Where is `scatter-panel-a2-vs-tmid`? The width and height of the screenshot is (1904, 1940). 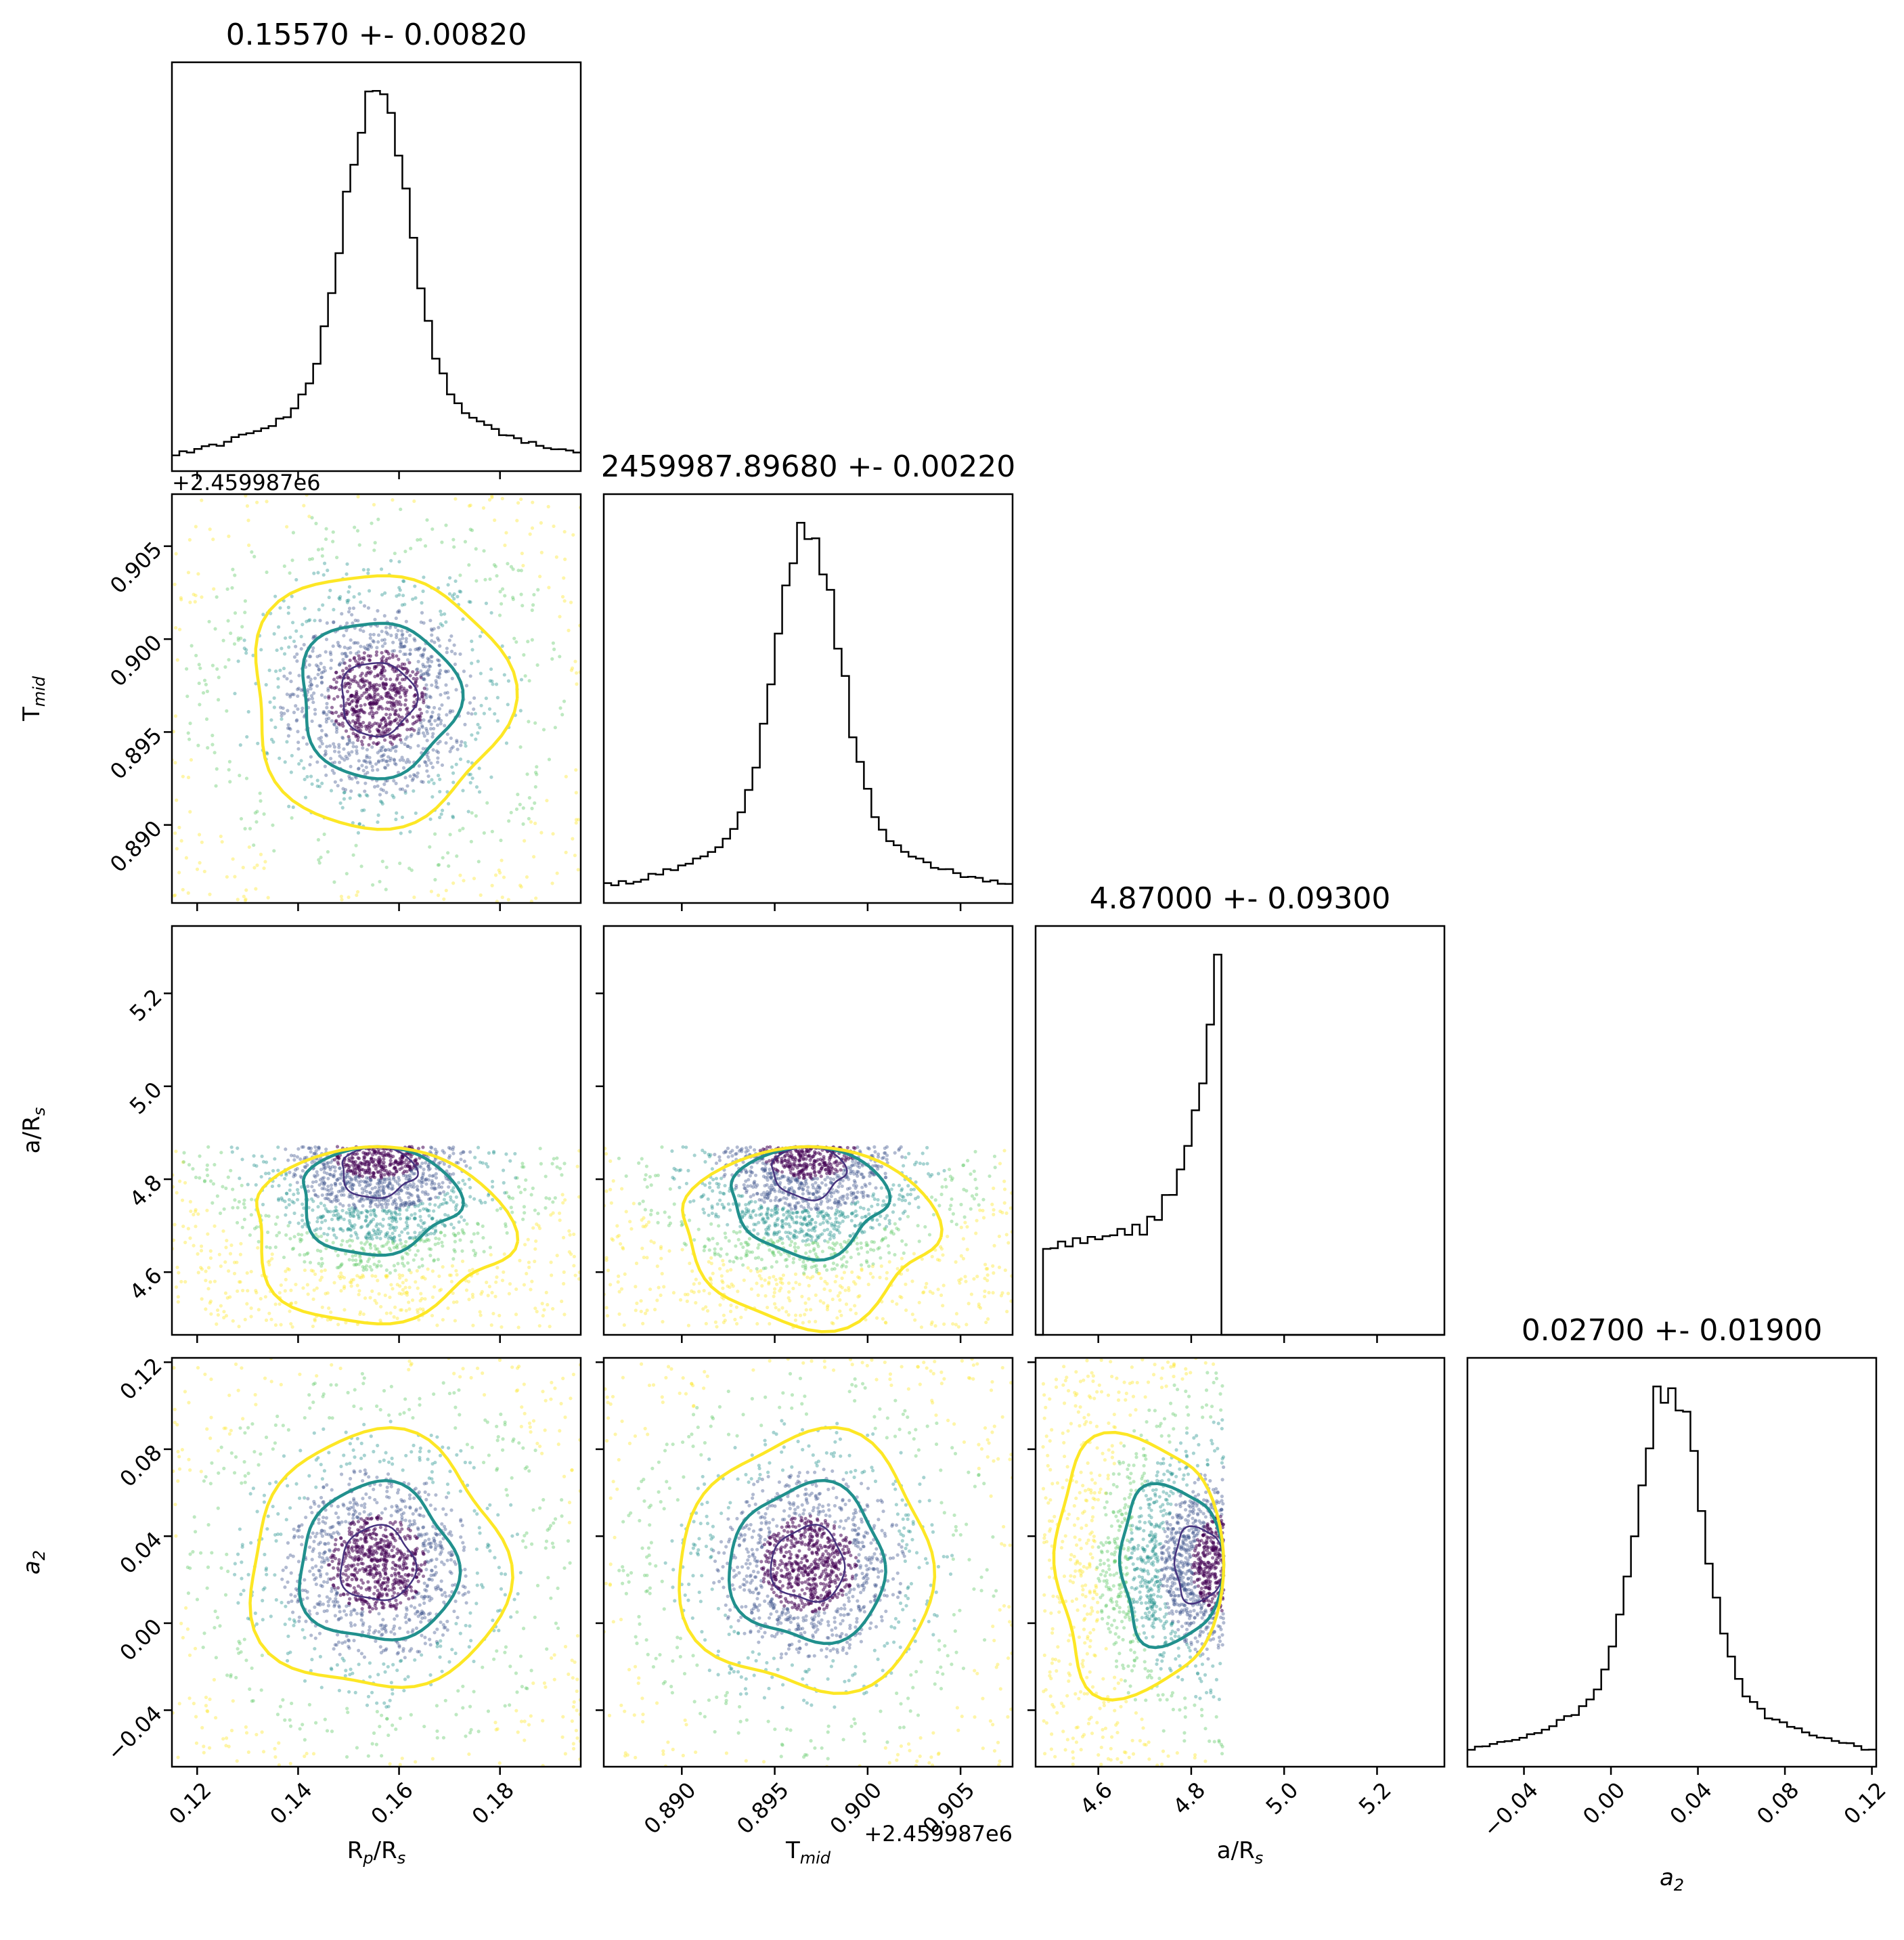 scatter-panel-a2-vs-tmid is located at coordinates (808, 1563).